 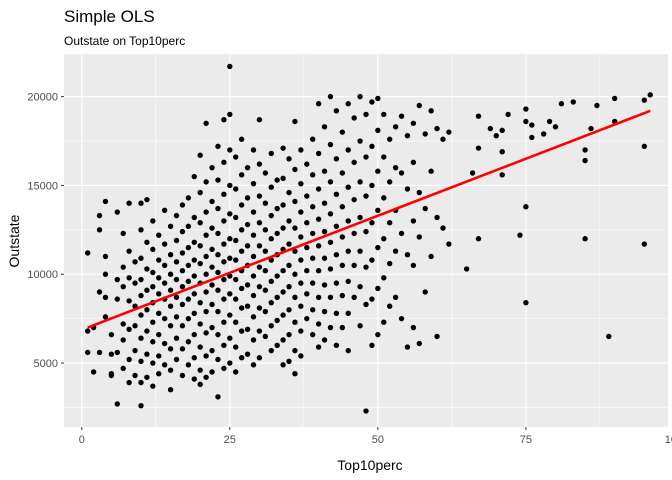 What do you see at coordinates (230, 440) in the screenshot?
I see `x-tick-label: 25` at bounding box center [230, 440].